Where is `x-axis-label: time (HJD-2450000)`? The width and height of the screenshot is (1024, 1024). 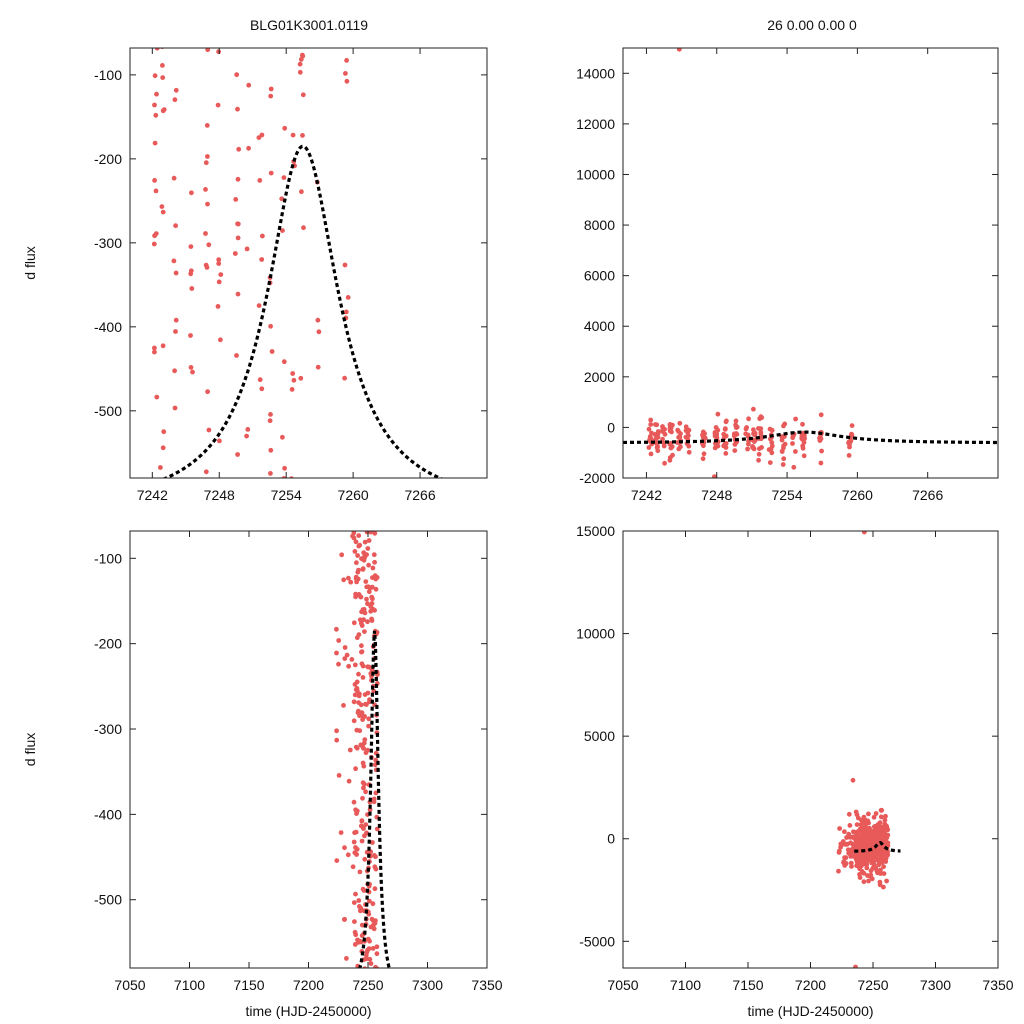 x-axis-label: time (HJD-2450000) is located at coordinates (810, 1011).